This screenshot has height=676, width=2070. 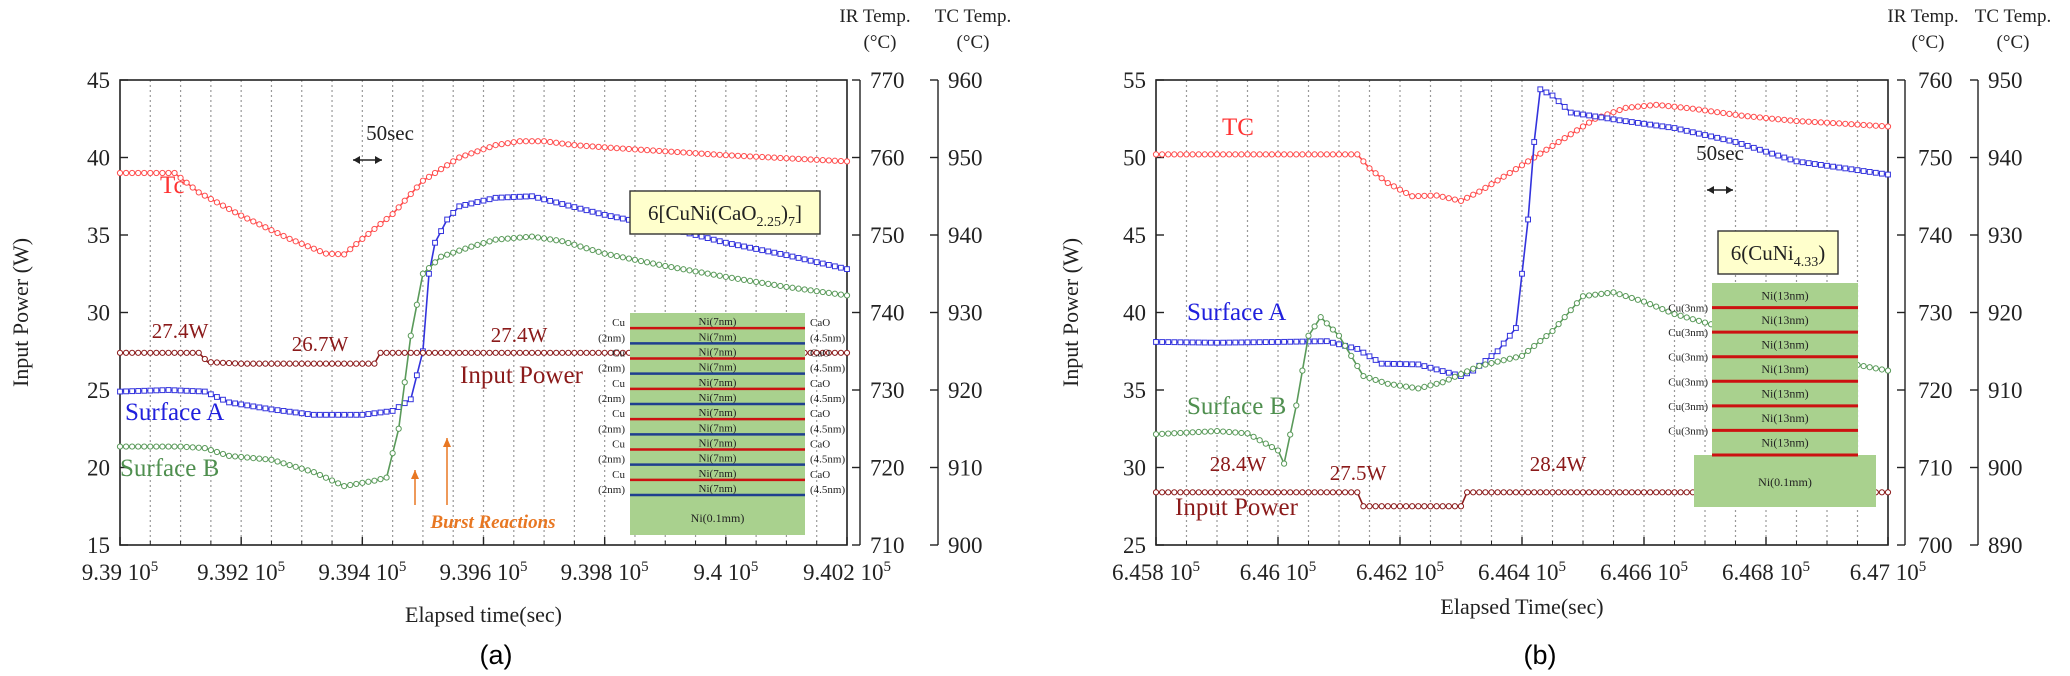 I want to click on sample-label: 6[CuNi(CaO2.25)7], so click(x=725, y=215).